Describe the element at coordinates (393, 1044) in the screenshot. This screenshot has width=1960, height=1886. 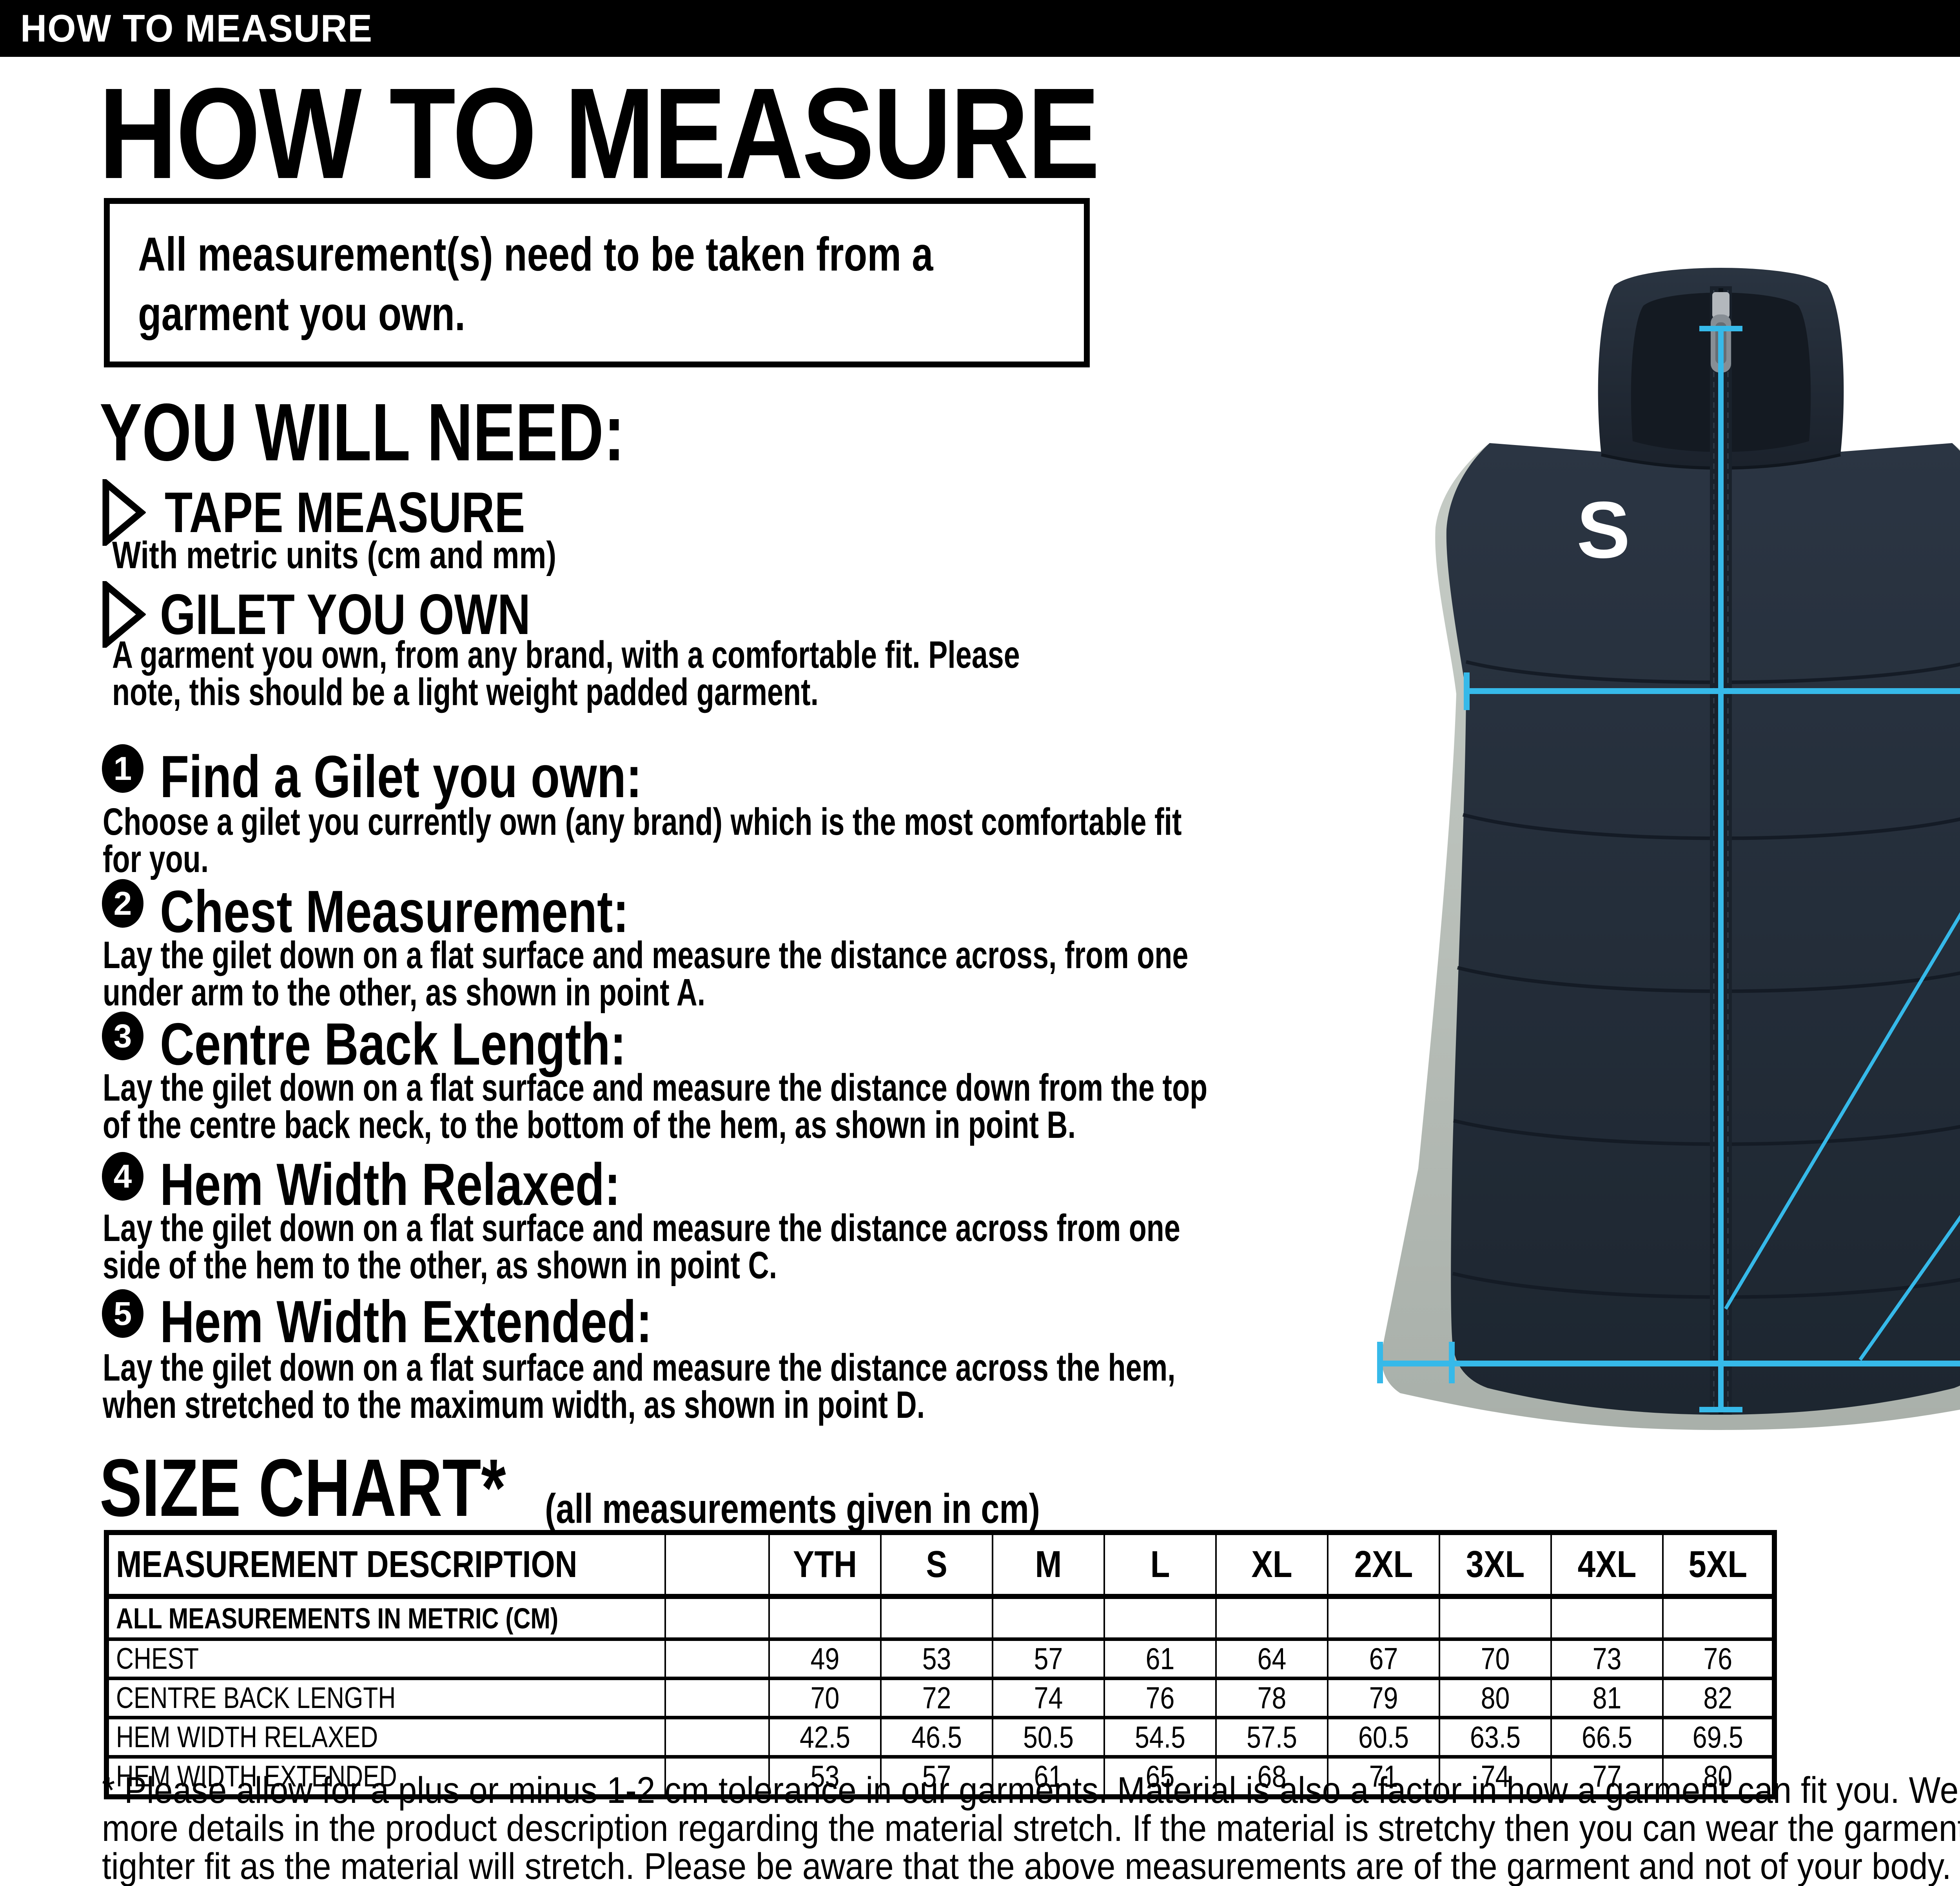
I see `step-3-title: Centre Back Length:` at that location.